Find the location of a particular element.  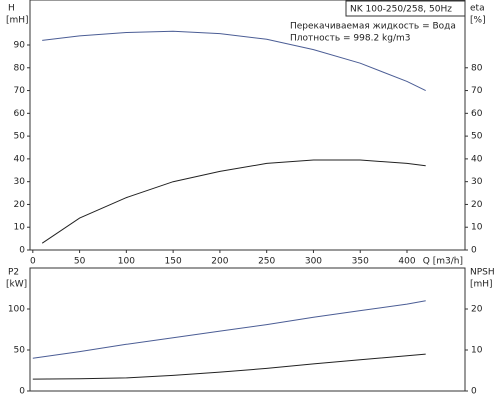

pump-model: NK 100-250/258, 50Hz is located at coordinates (401, 10).